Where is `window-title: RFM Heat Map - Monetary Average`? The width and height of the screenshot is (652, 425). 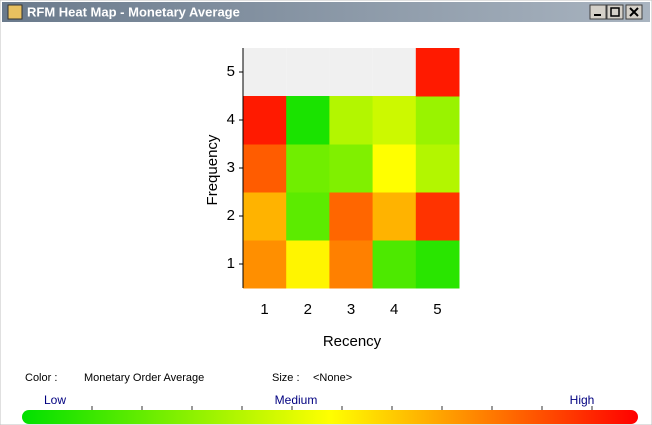
window-title: RFM Heat Map - Monetary Average is located at coordinates (133, 11).